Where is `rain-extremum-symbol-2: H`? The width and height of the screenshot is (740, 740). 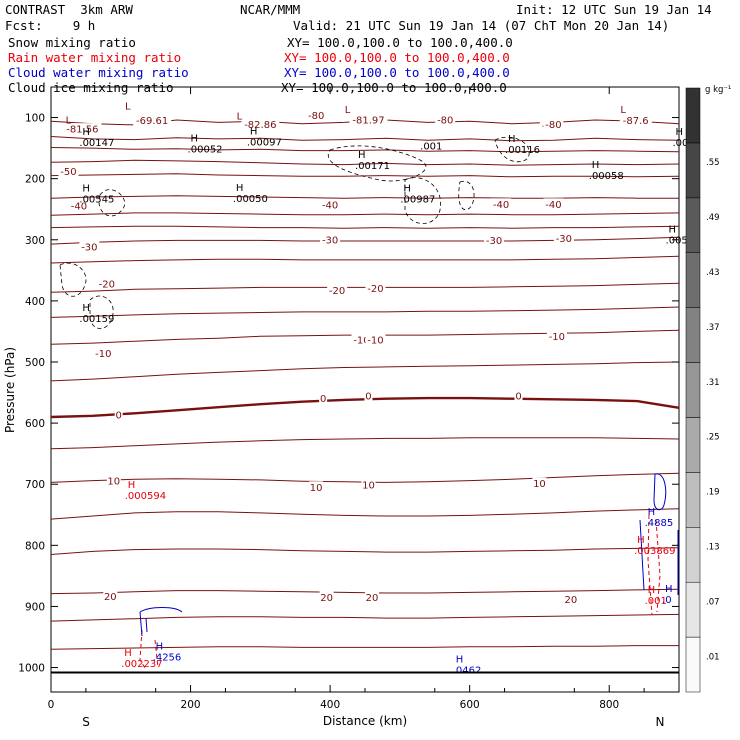
rain-extremum-symbol-2: H is located at coordinates (641, 540).